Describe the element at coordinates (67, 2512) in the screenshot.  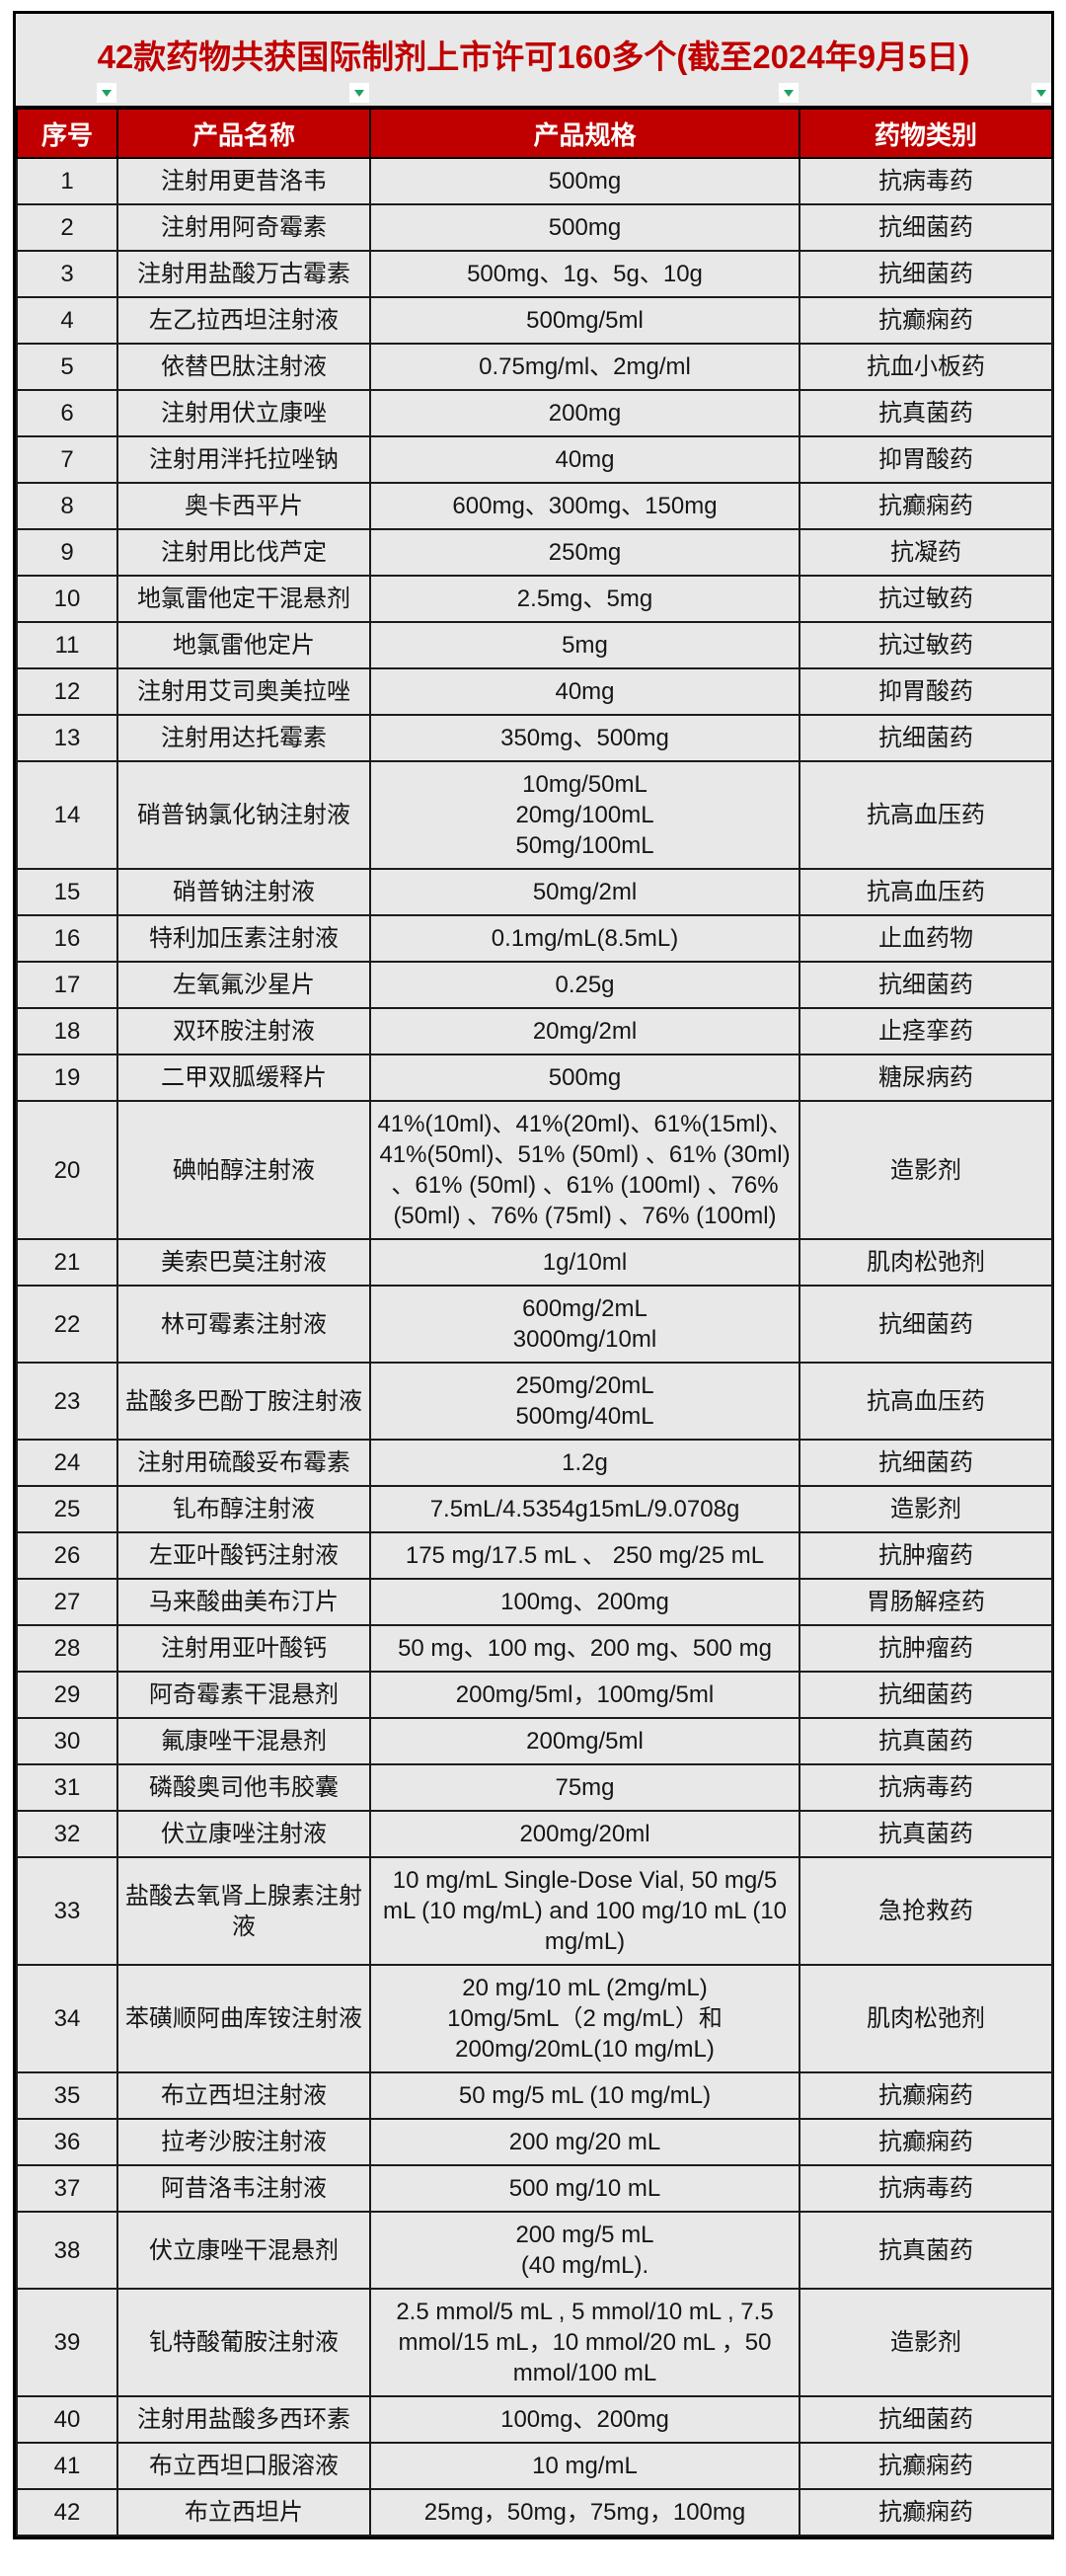
I see `row-number-cell: 42` at that location.